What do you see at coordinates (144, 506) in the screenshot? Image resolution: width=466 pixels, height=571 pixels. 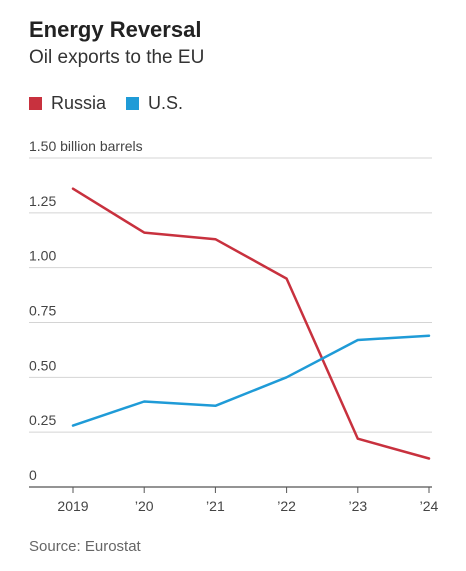 I see `x-tick-label: ’20` at bounding box center [144, 506].